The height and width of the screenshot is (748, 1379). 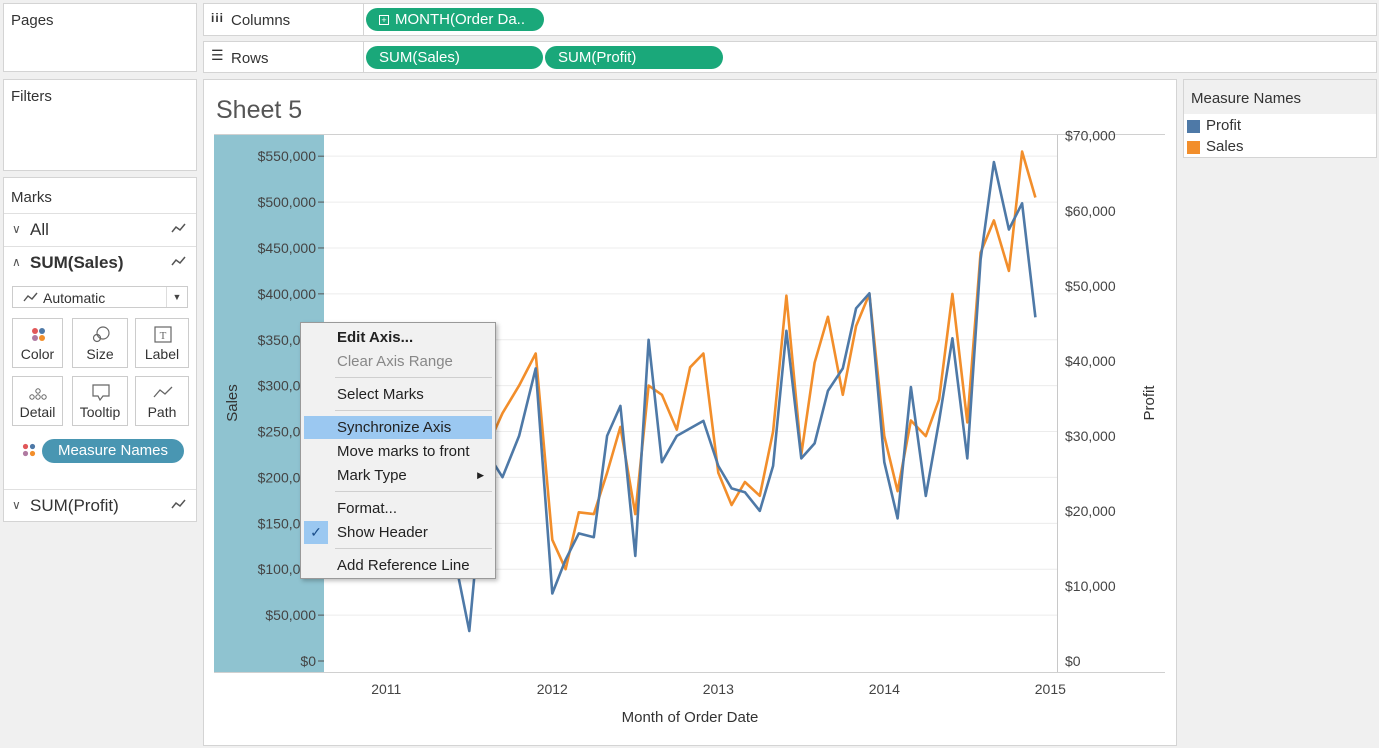 I want to click on menu-item-select-marks: Select Marks, so click(x=380, y=394).